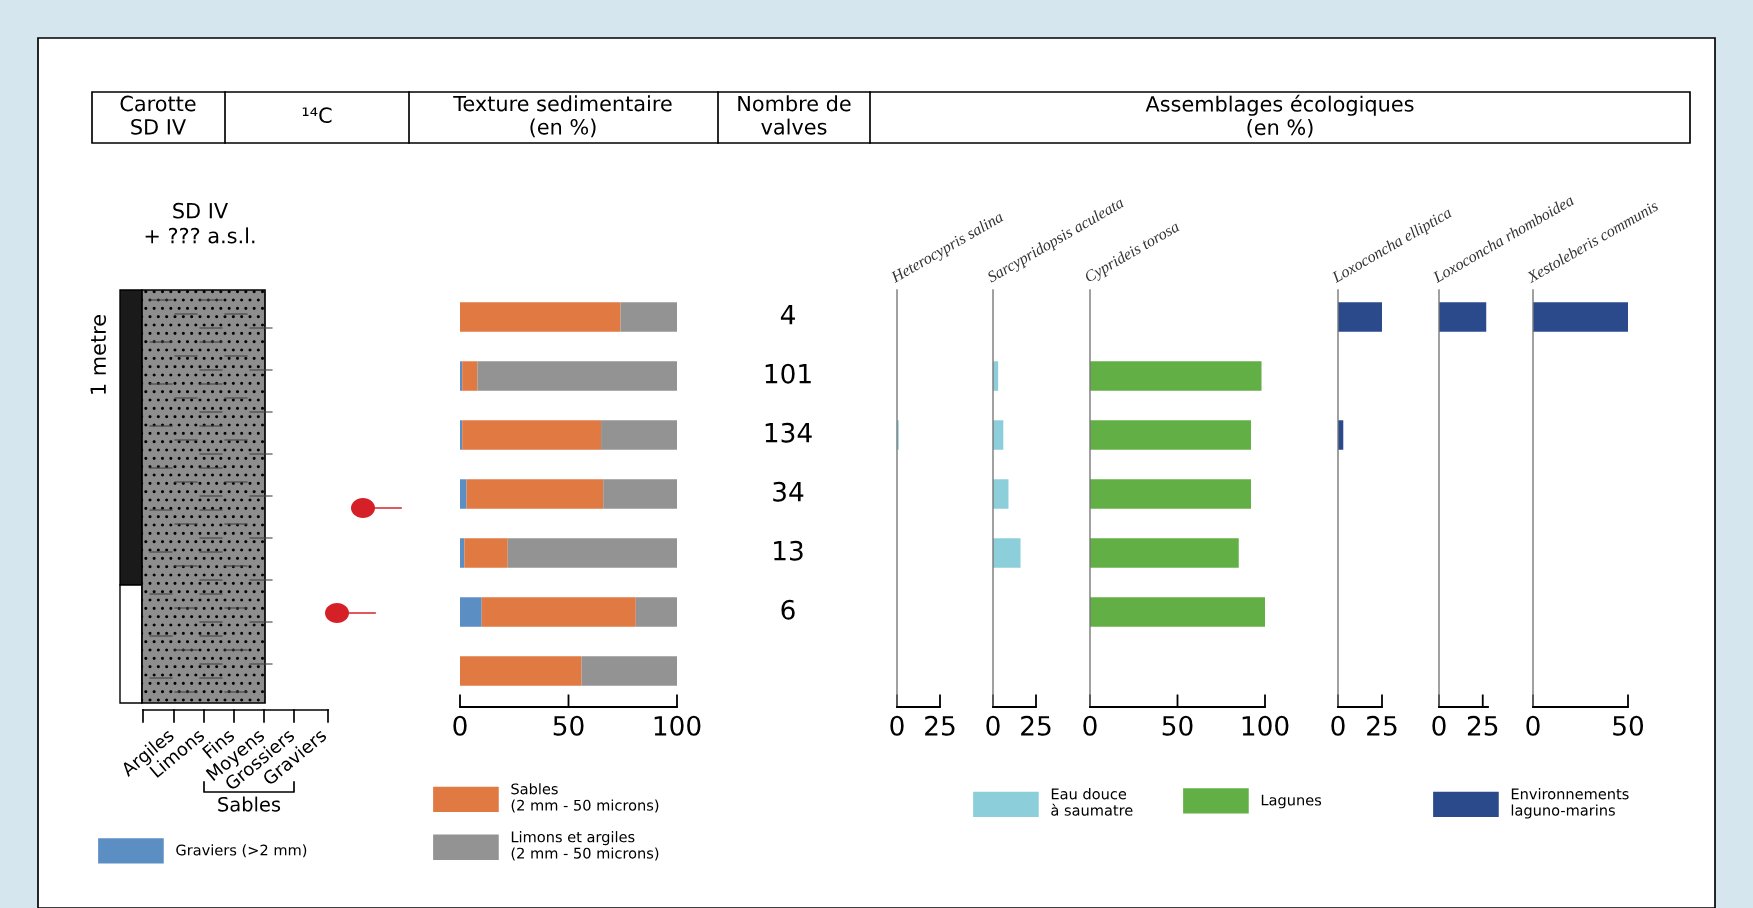 This screenshot has height=908, width=1753. Describe the element at coordinates (788, 491) in the screenshot. I see `data-label: 34` at that location.